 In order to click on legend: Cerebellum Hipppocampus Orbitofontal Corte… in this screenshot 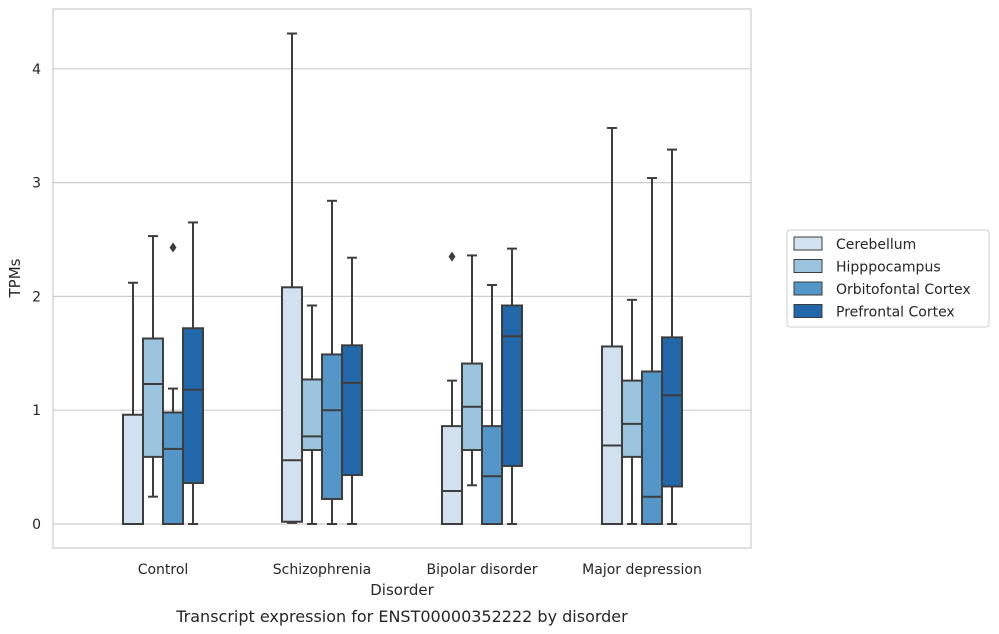, I will do `click(888, 278)`.